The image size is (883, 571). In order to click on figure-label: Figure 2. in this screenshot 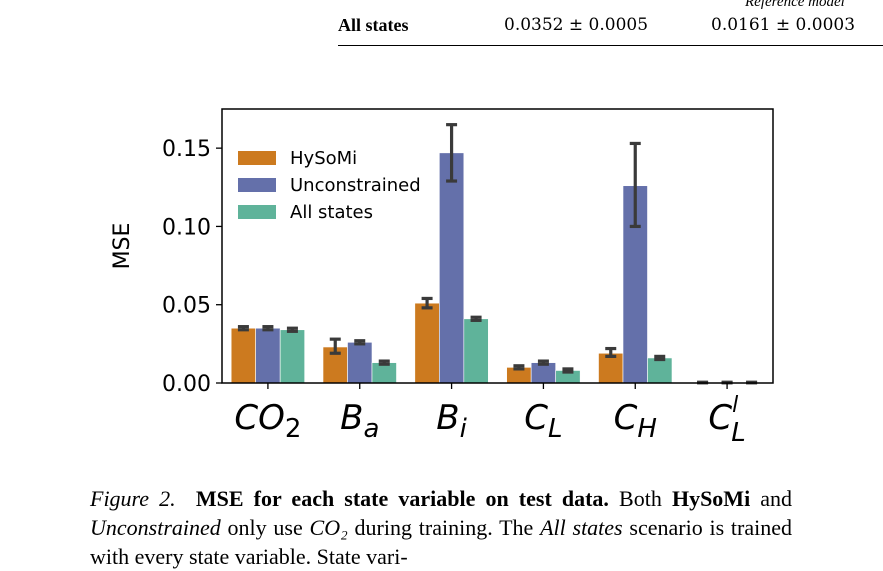, I will do `click(133, 498)`.